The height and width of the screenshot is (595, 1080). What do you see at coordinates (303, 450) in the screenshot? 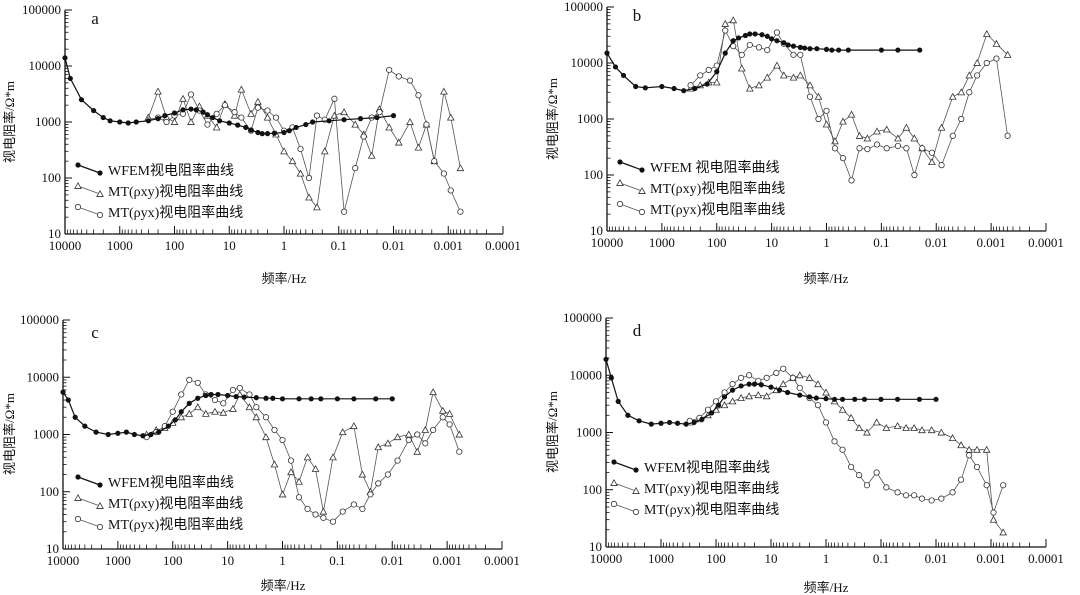
I see `series-mt-rhoyx` at bounding box center [303, 450].